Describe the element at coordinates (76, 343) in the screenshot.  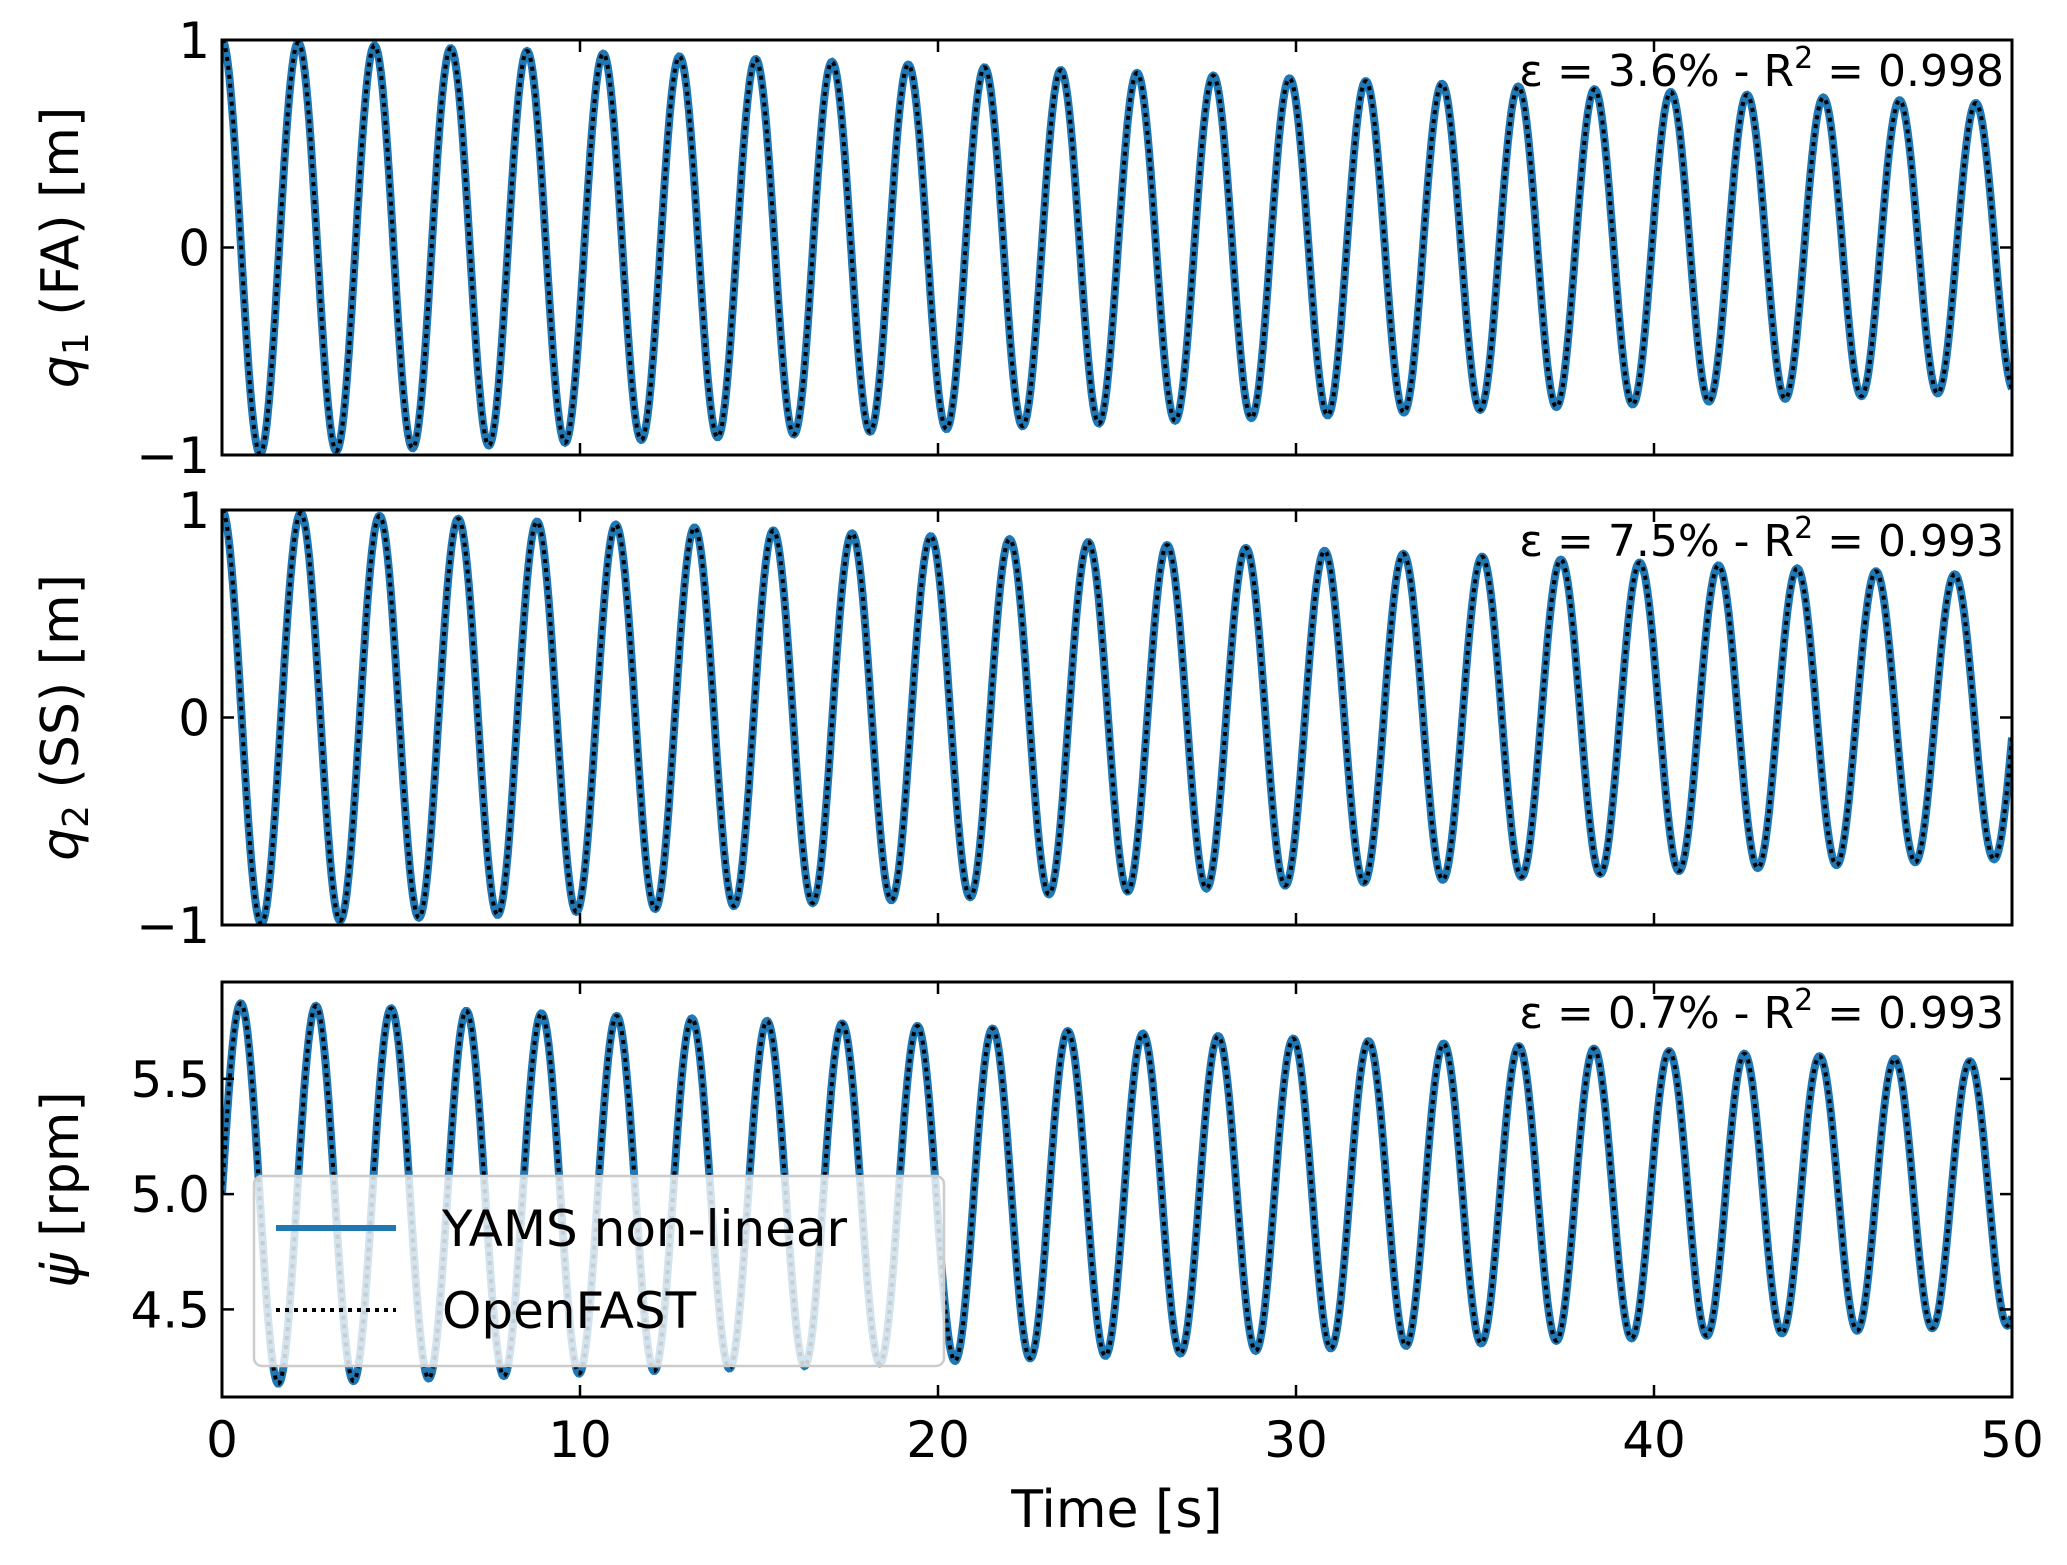
I see `y-axis-label-subscript: 1` at that location.